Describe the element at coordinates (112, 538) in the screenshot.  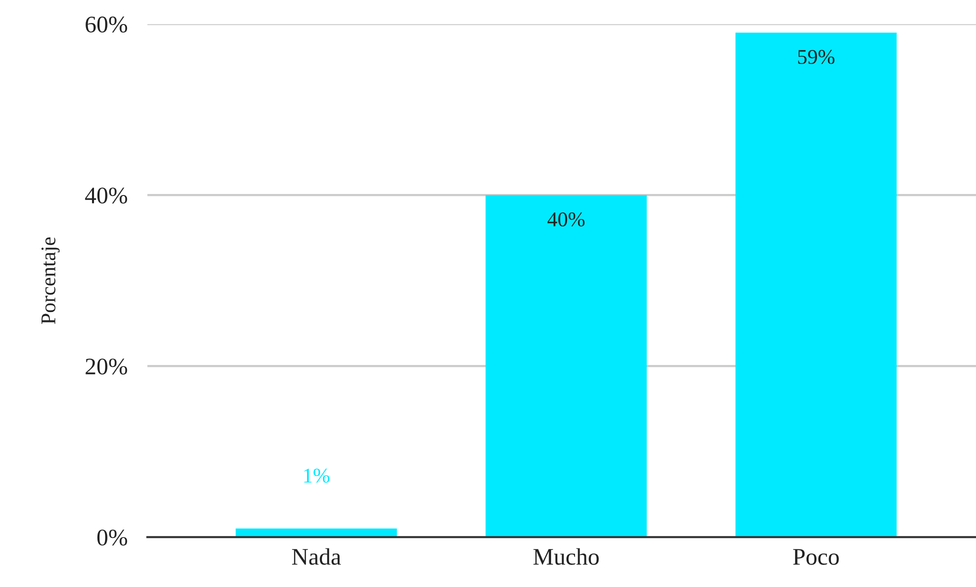
I see `y-tick-label: 0%` at that location.